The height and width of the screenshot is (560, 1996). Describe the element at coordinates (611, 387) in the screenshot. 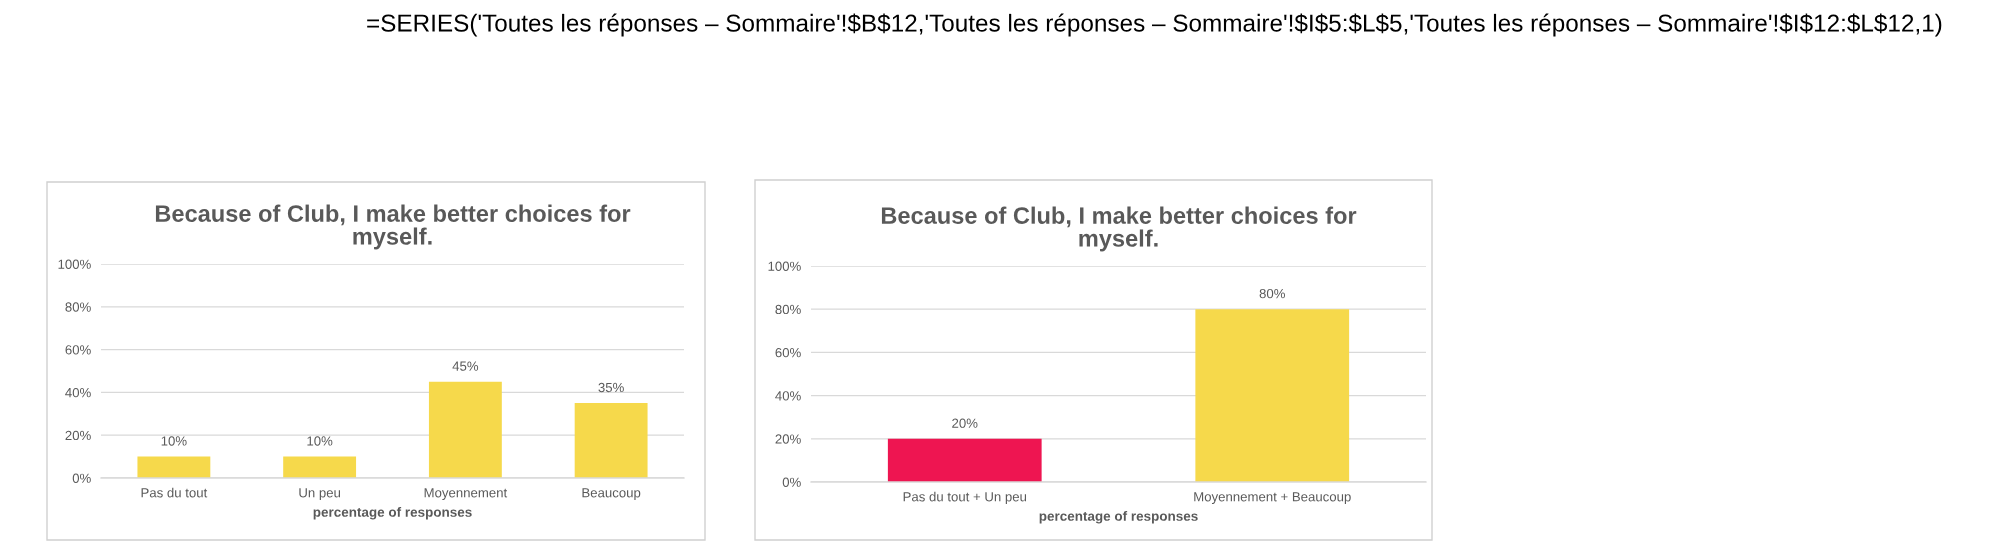

I see `data-label: 35%` at that location.